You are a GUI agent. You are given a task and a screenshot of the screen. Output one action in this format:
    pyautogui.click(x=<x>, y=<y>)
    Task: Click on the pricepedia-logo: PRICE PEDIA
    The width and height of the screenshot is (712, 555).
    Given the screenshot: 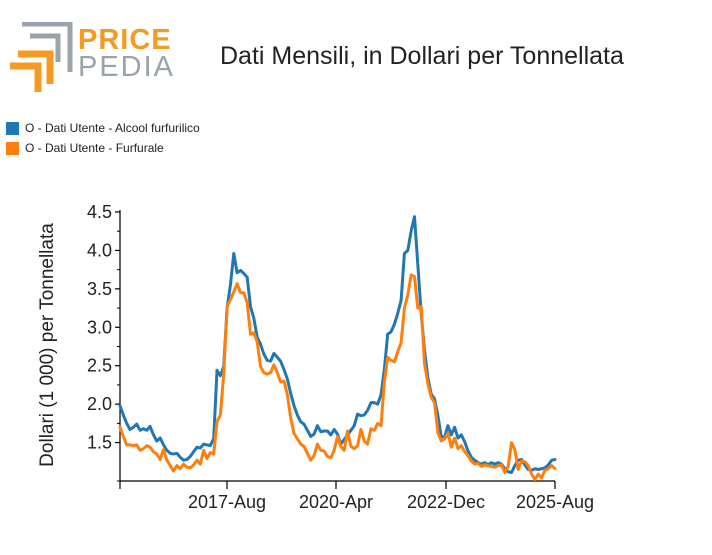 What is the action you would take?
    pyautogui.click(x=90, y=58)
    